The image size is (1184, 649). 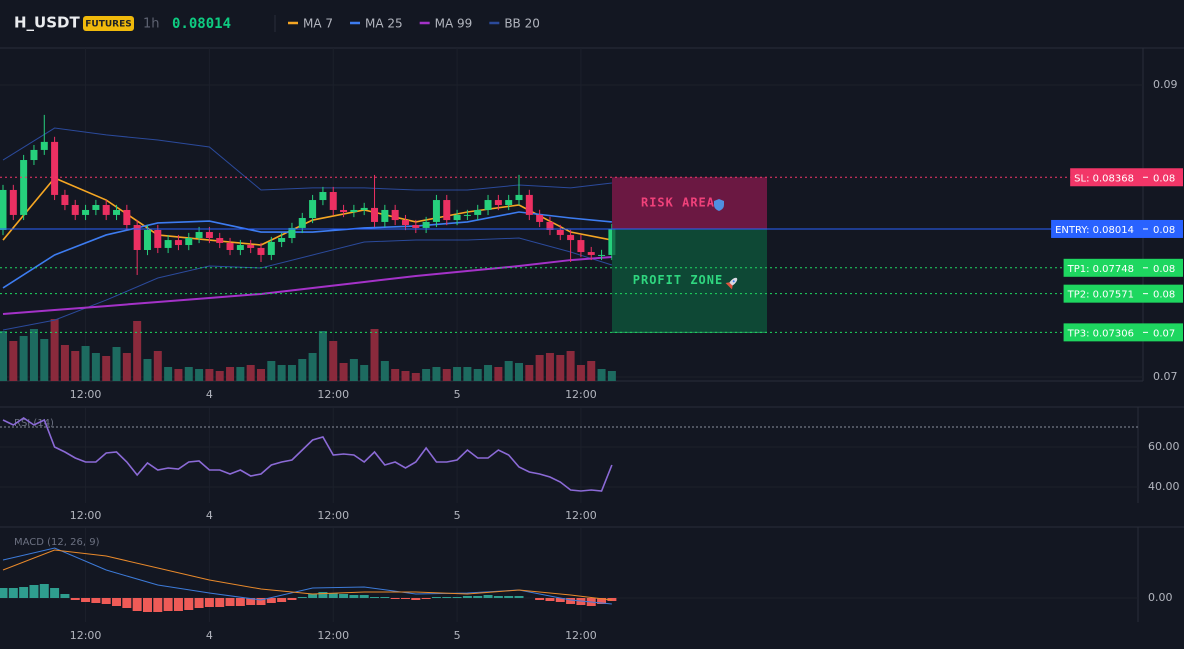 I want to click on symbol: H_USDT, so click(x=47, y=23).